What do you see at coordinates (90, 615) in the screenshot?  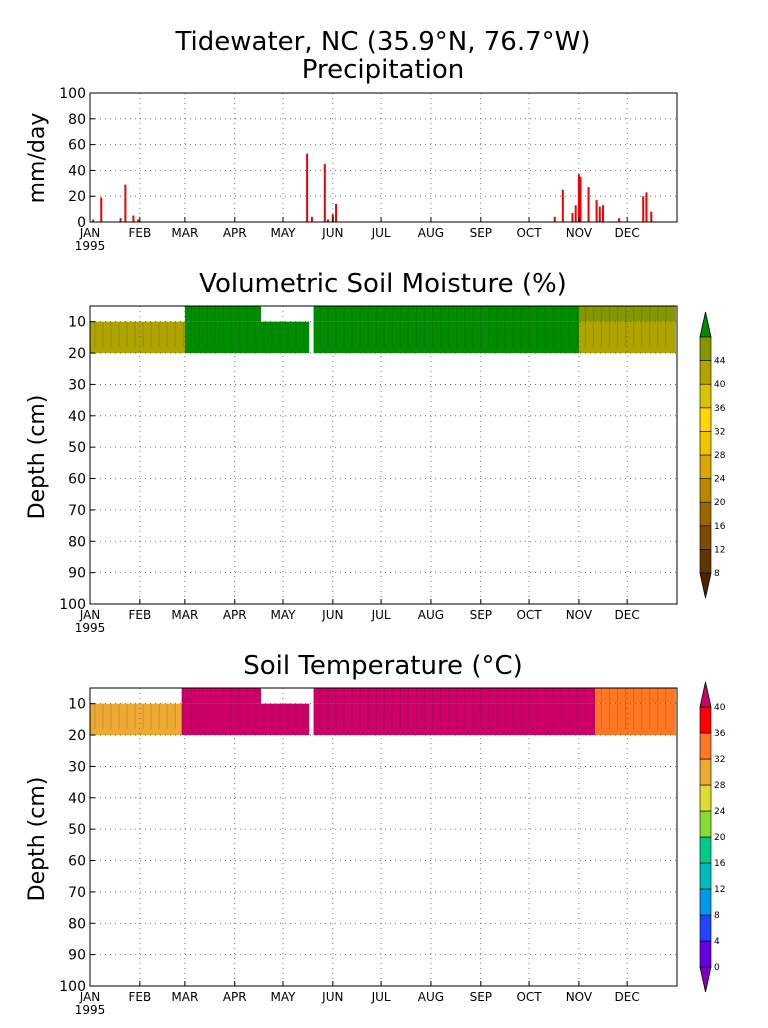 I see `moisture-month-label: JAN` at bounding box center [90, 615].